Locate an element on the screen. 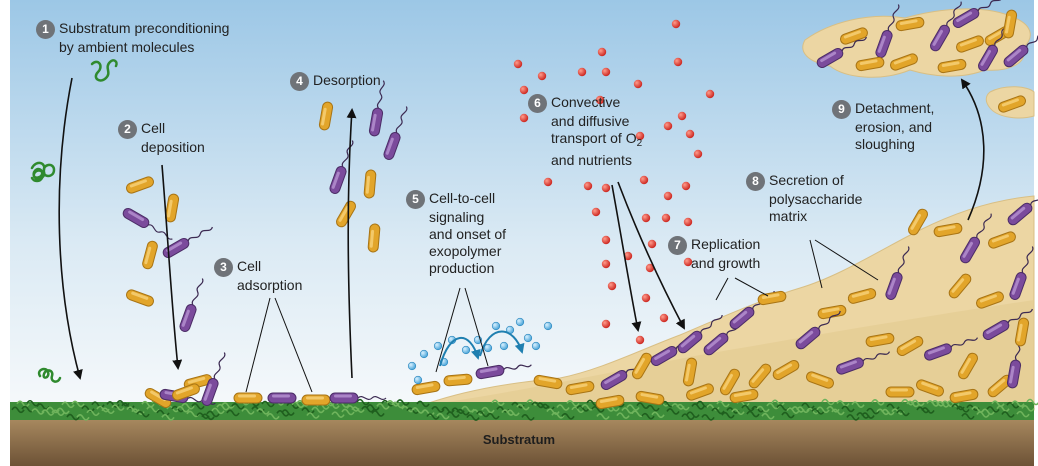 Image resolution: width=1038 pixels, height=466 pixels. oxygen-nutrient-particles is located at coordinates (614, 182).